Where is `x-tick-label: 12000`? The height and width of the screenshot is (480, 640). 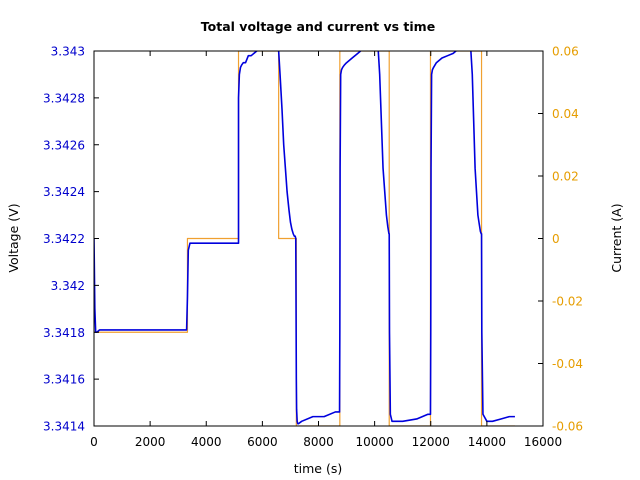
x-tick-label: 12000 is located at coordinates (431, 442).